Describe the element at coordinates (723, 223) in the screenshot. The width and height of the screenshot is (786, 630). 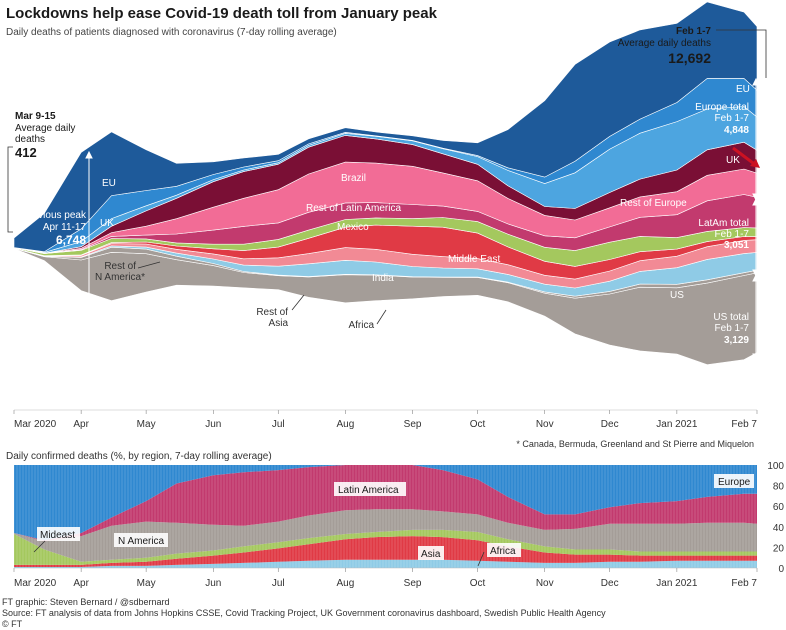
I see `ann-latam-total-1: LatAm total` at that location.